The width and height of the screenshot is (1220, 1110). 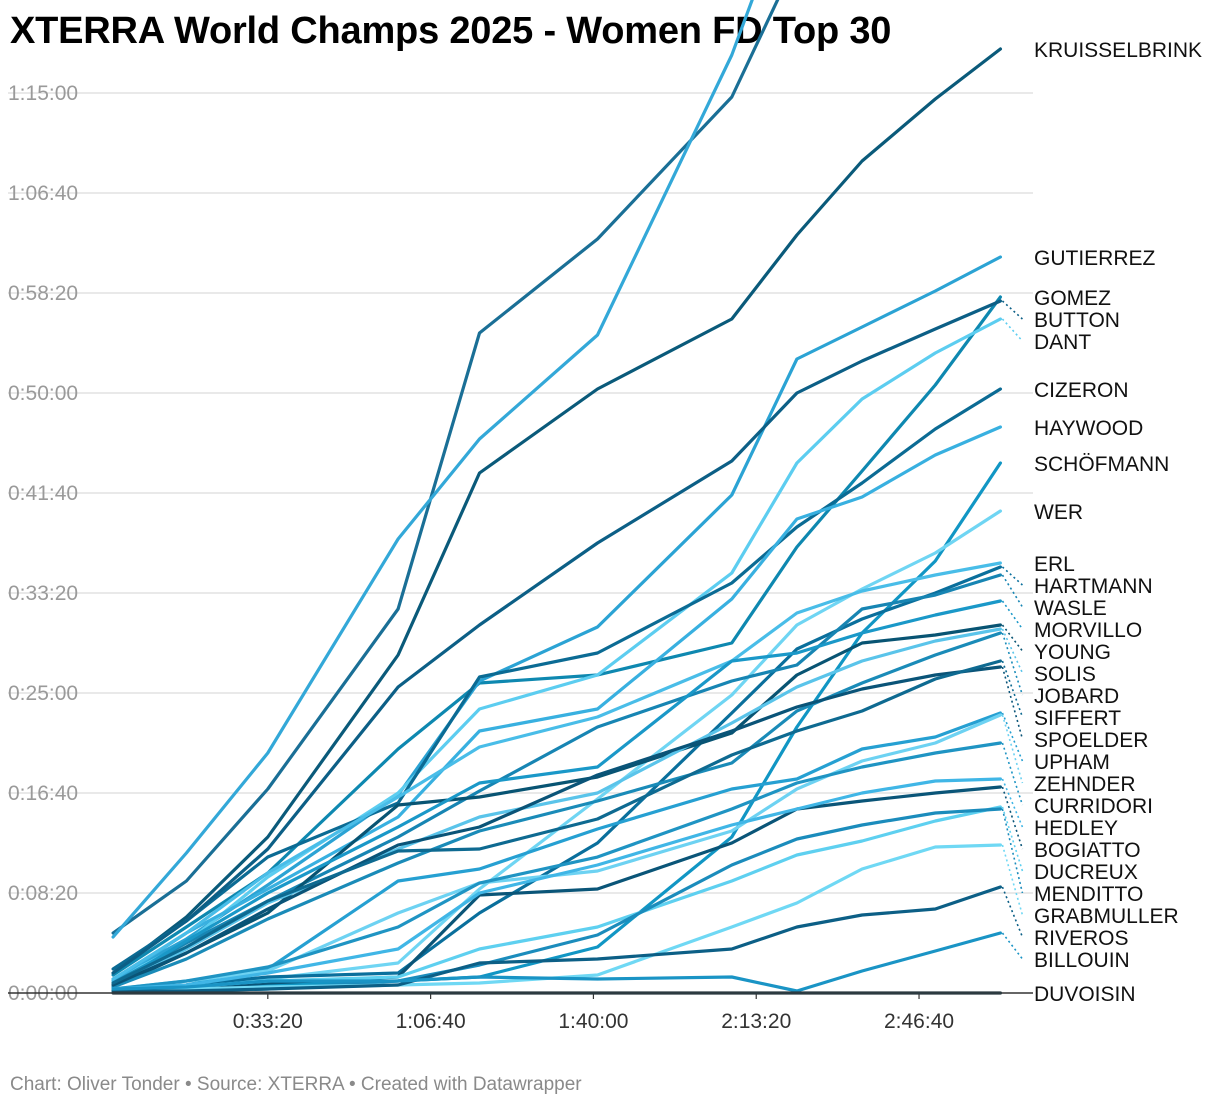 What do you see at coordinates (520, 1012) in the screenshot?
I see `x-axis: 0:33:20 1:06:40 1:40:00 2:13:20 2:46:40` at bounding box center [520, 1012].